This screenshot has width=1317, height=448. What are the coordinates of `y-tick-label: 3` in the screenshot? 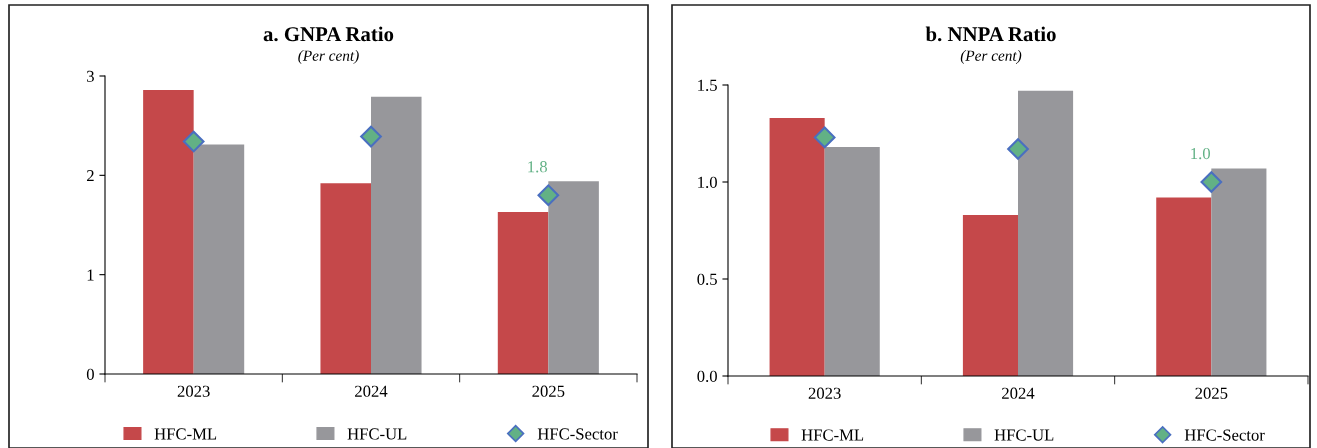 It's located at (90, 76).